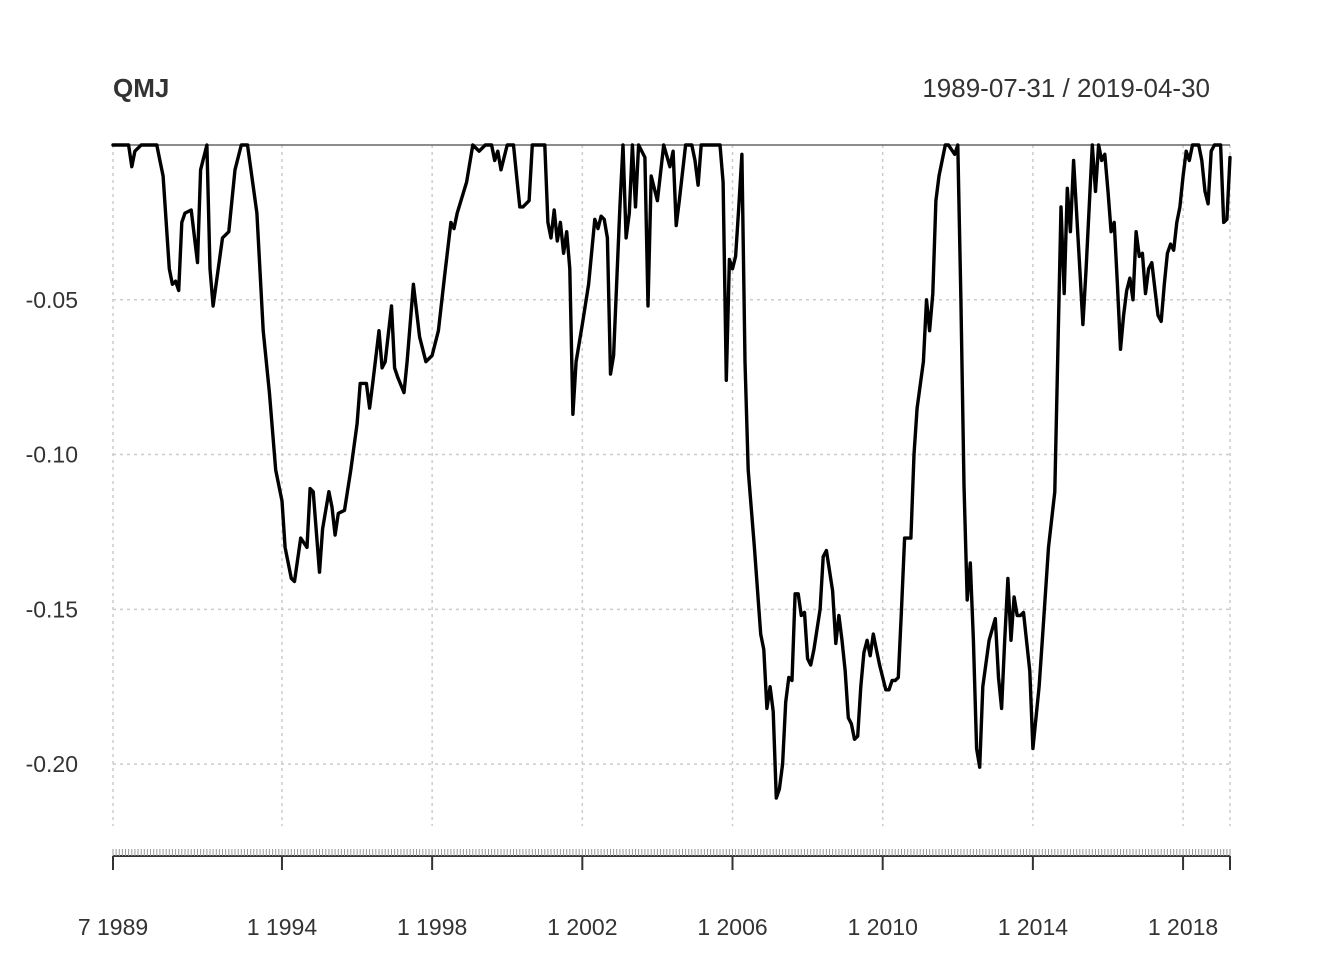 Image resolution: width=1344 pixels, height=960 pixels. Describe the element at coordinates (582, 927) in the screenshot. I see `x-tick-label-3: 1 2002` at that location.